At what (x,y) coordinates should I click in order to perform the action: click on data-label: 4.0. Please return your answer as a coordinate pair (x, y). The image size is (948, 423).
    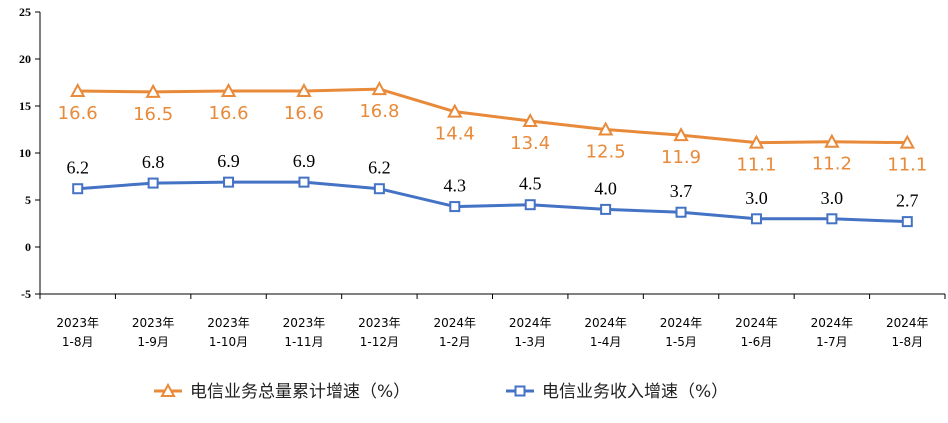
    Looking at the image, I should click on (605, 188).